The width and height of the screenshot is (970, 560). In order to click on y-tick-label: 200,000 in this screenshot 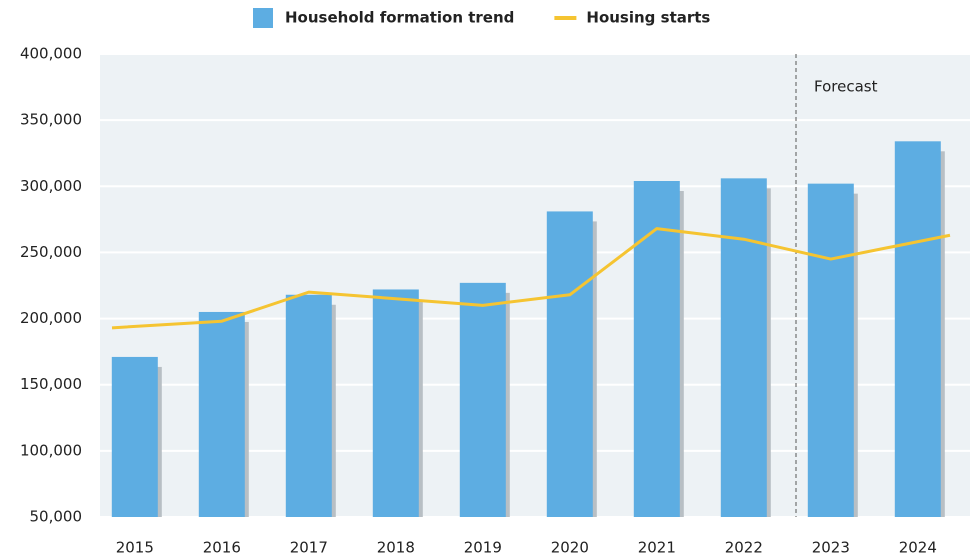, I will do `click(51, 318)`.